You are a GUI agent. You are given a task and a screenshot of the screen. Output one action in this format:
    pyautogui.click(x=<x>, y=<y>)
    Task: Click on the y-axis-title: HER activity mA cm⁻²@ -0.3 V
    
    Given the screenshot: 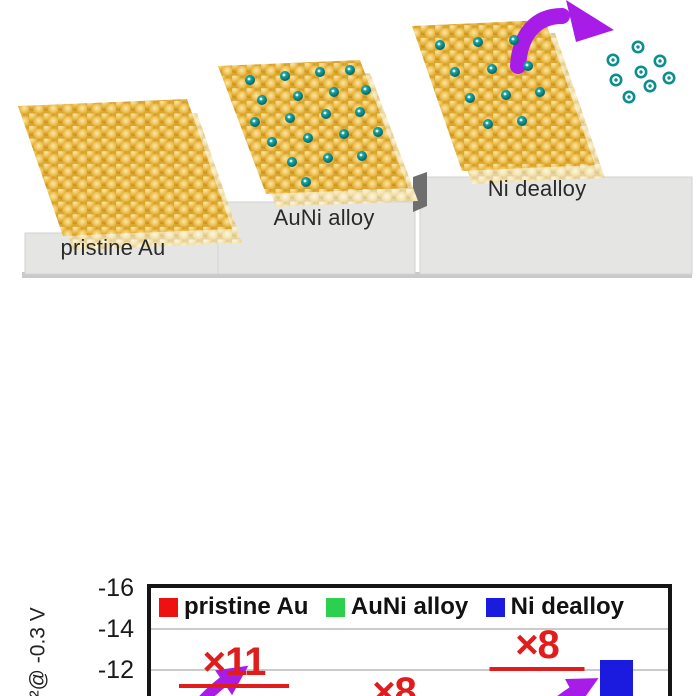 What is the action you would take?
    pyautogui.click(x=38, y=651)
    